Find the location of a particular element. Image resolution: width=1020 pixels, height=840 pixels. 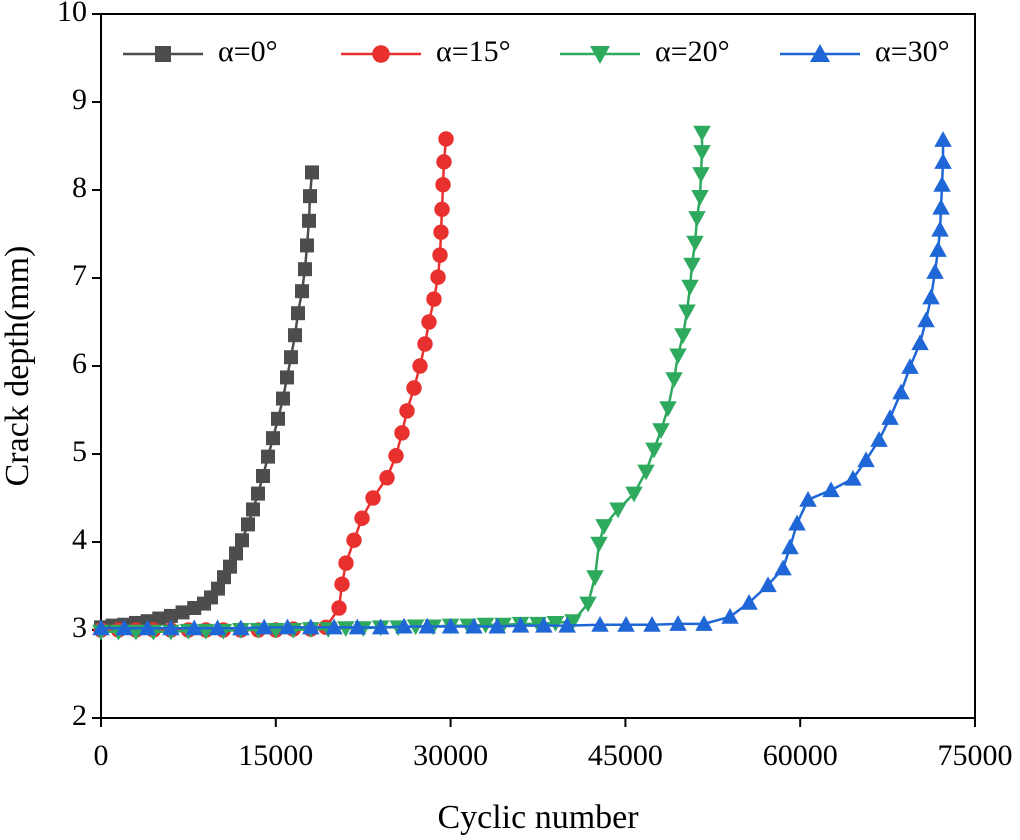

y-tick-label: 5 is located at coordinates (79, 451).